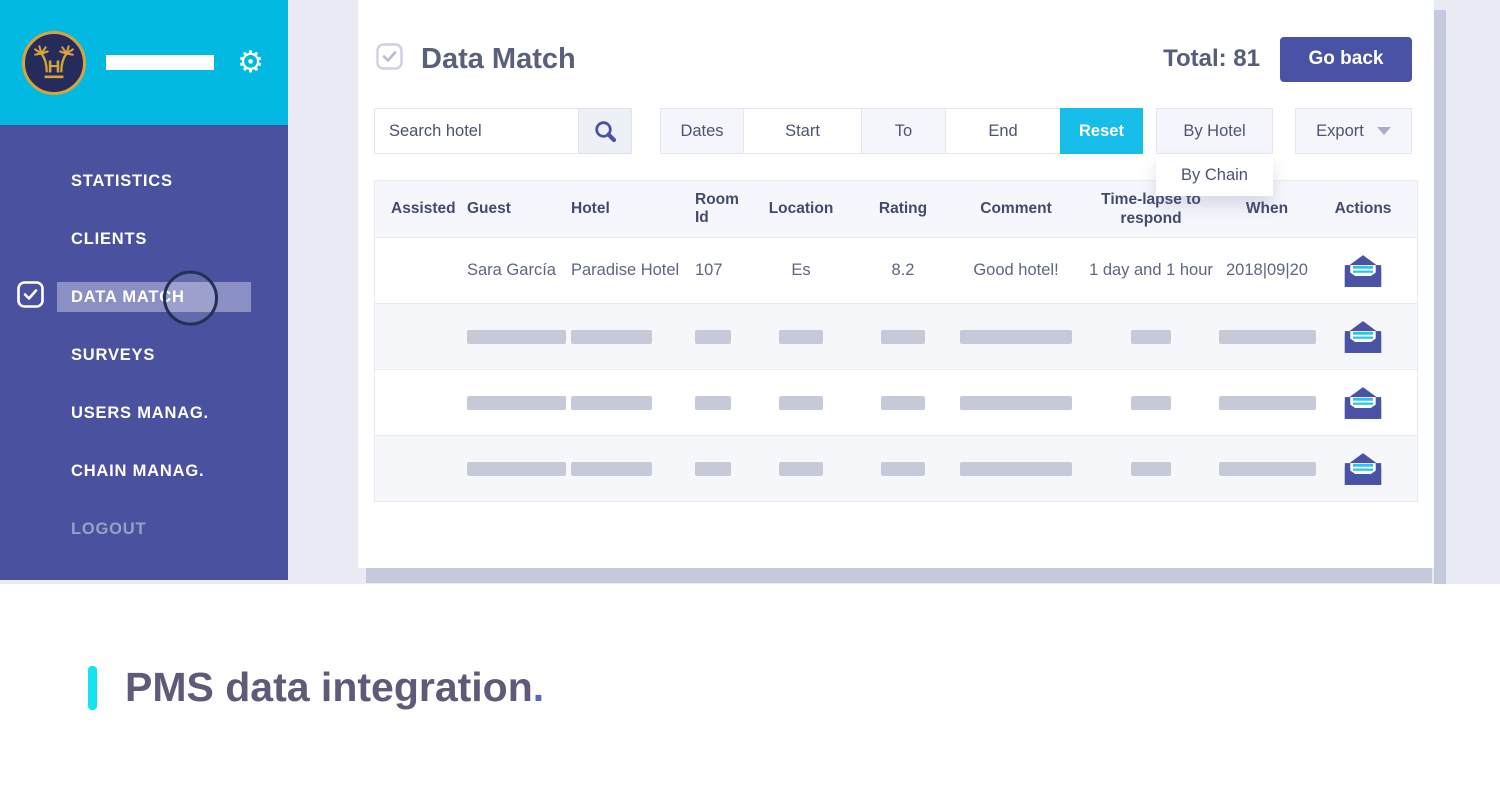 The image size is (1500, 800). Describe the element at coordinates (1003, 131) in the screenshot. I see `end-date-button: End` at that location.